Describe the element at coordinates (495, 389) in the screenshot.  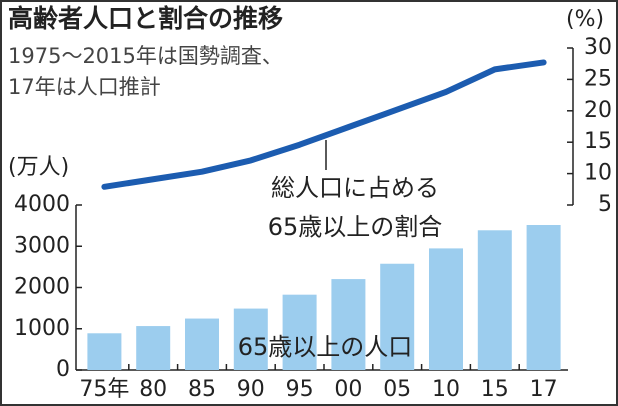
I see `x-tick-label: 15` at that location.